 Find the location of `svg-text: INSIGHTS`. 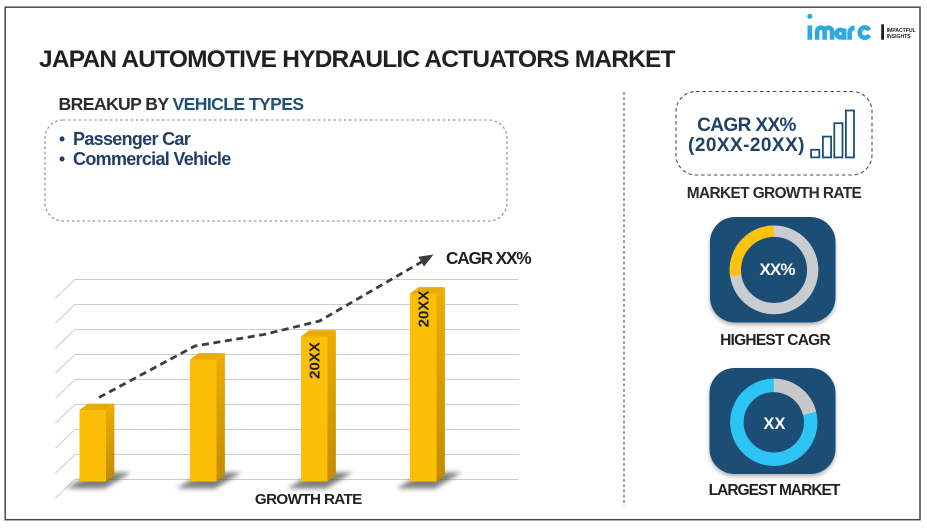

svg-text: INSIGHTS is located at coordinates (899, 37).